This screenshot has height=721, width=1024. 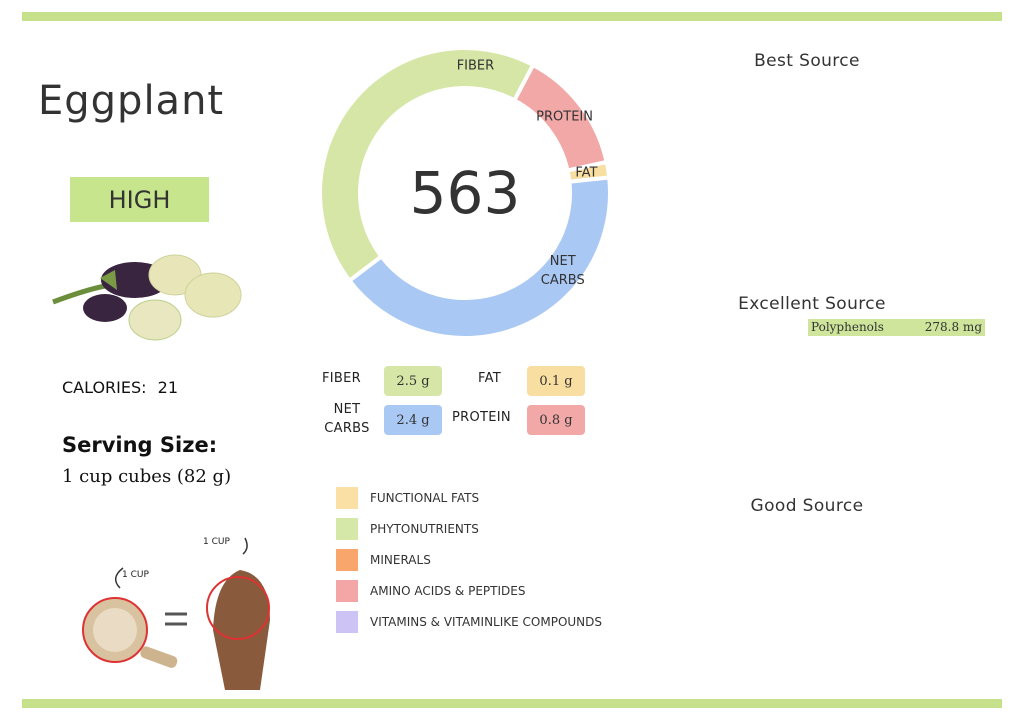 What do you see at coordinates (448, 591) in the screenshot?
I see `legend-label: AMINO ACIDS & PEPTIDES` at bounding box center [448, 591].